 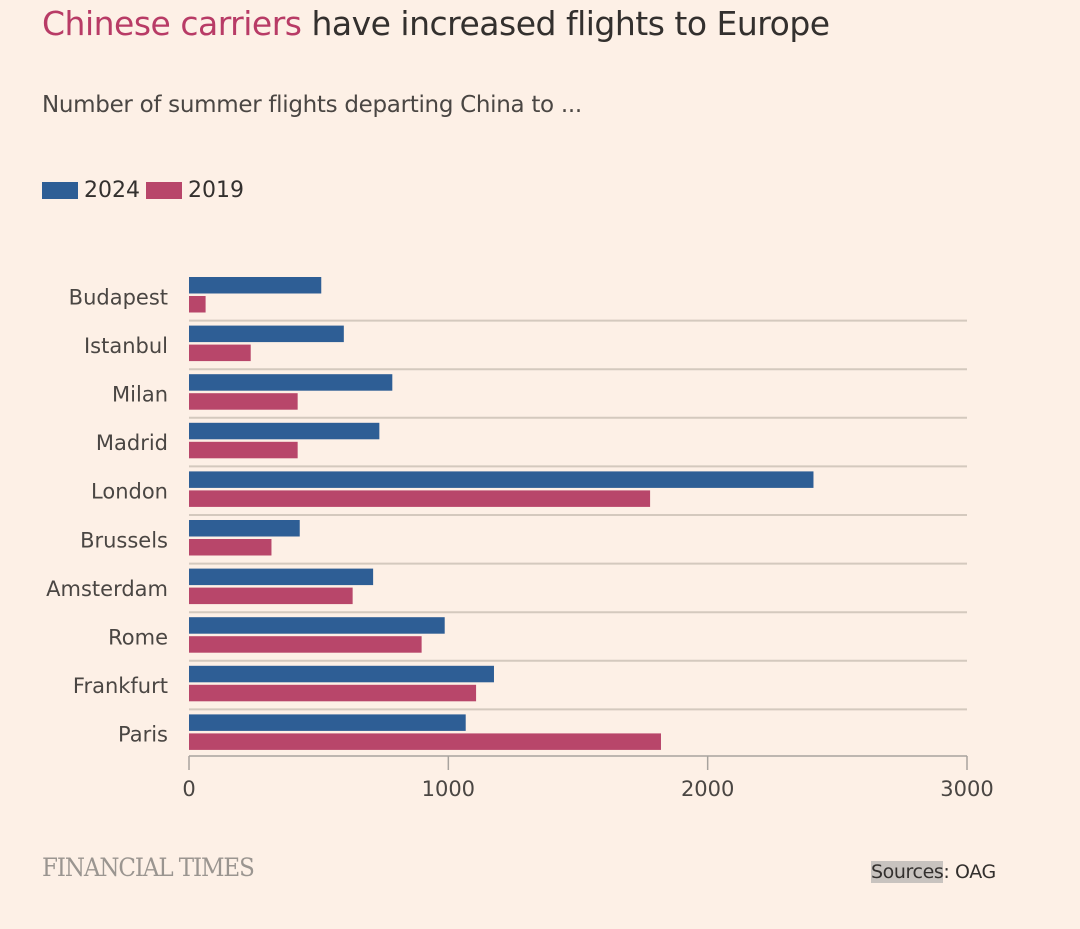 What do you see at coordinates (341, 674) in the screenshot?
I see `bar-2024-frankfurt` at bounding box center [341, 674].